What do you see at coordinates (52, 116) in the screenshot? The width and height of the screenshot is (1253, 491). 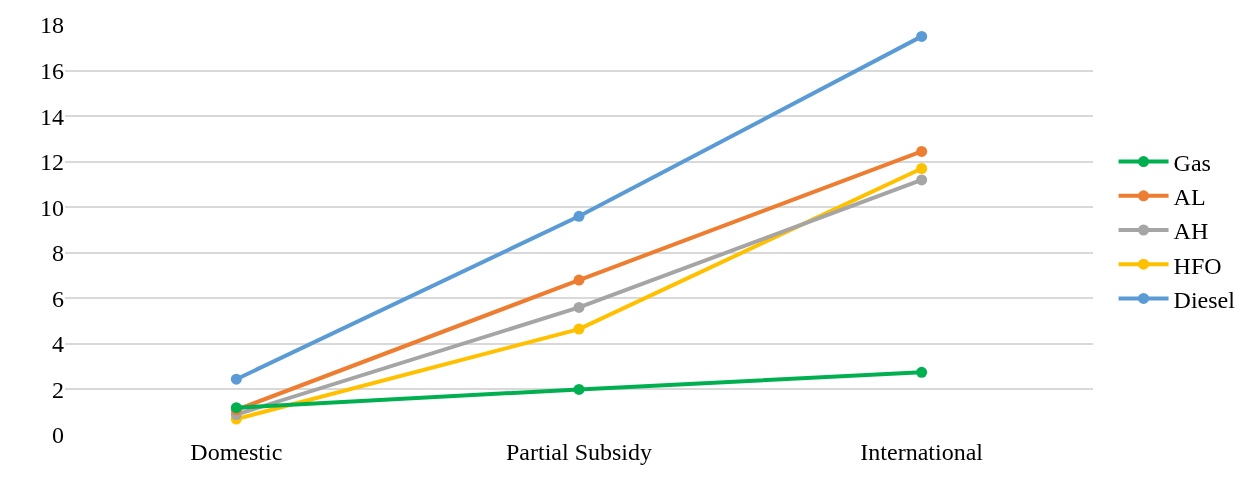 I see `y-tick-label: 14` at bounding box center [52, 116].